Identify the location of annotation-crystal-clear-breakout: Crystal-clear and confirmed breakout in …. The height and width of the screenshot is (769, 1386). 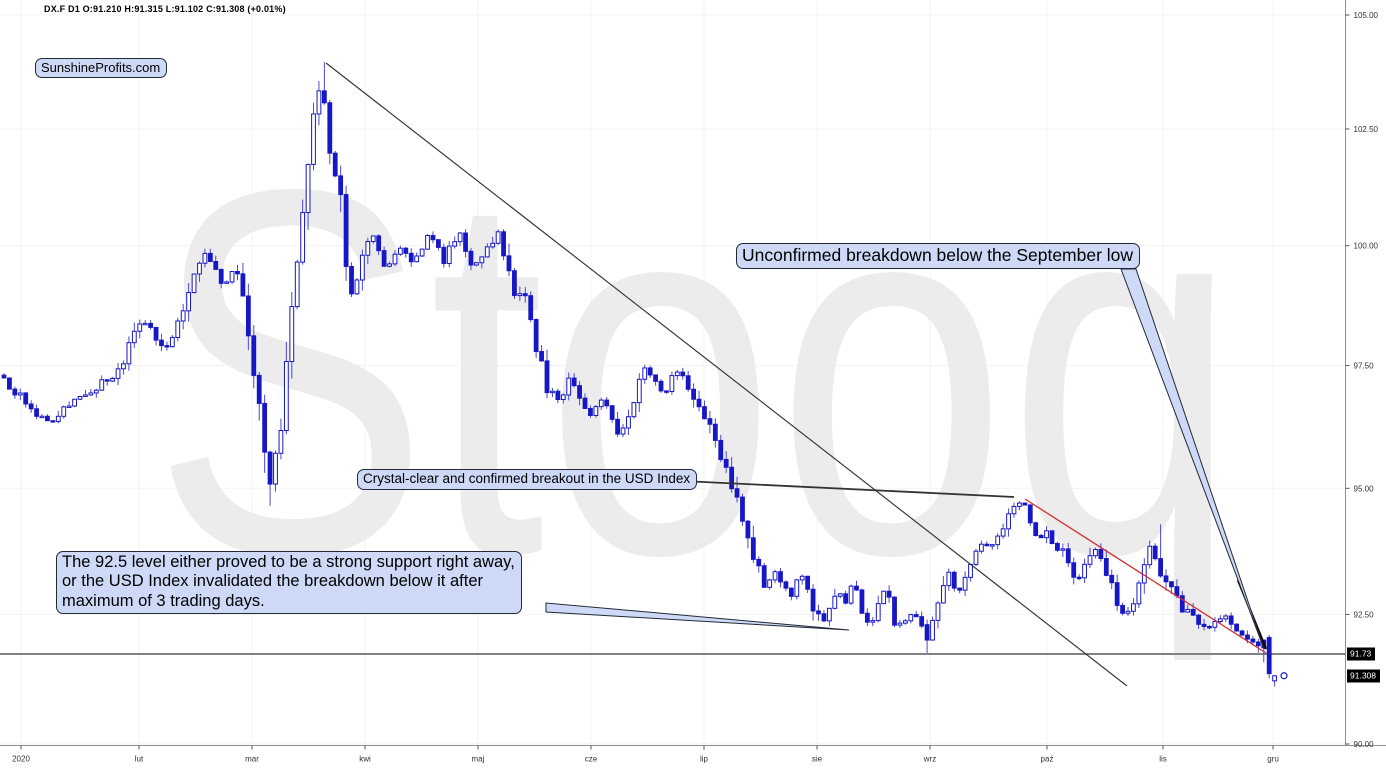
(527, 479).